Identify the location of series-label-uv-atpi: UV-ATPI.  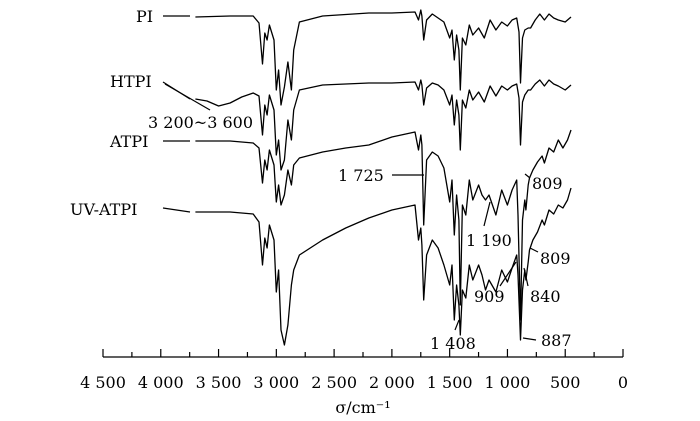
(103, 209).